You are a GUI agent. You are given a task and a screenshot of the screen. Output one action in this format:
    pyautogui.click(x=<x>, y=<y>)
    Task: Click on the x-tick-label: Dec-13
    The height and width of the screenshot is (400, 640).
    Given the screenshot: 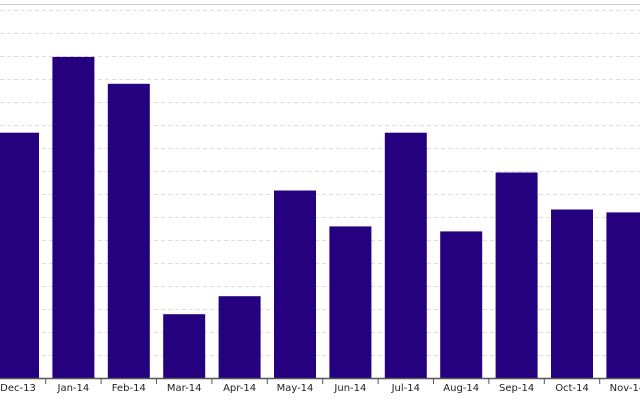 What is the action you would take?
    pyautogui.click(x=18, y=388)
    